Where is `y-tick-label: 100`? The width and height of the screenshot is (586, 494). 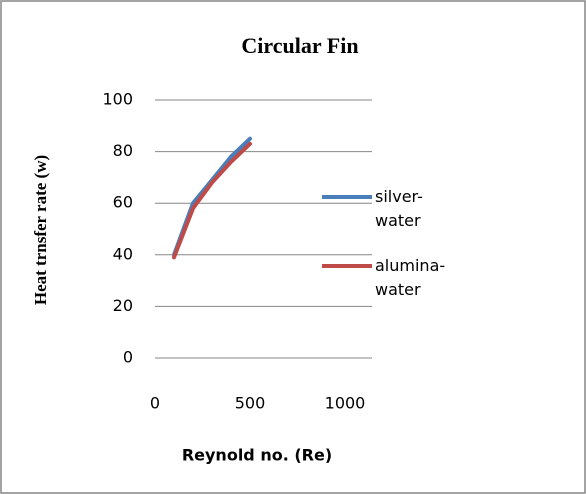 y-tick-label: 100 is located at coordinates (117, 99).